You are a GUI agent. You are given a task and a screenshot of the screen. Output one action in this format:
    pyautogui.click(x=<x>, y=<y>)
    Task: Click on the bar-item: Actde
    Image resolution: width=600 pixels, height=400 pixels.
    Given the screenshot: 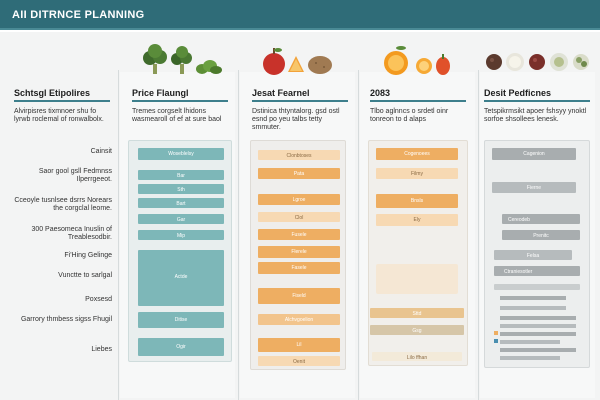 What is the action you would take?
    pyautogui.click(x=181, y=278)
    